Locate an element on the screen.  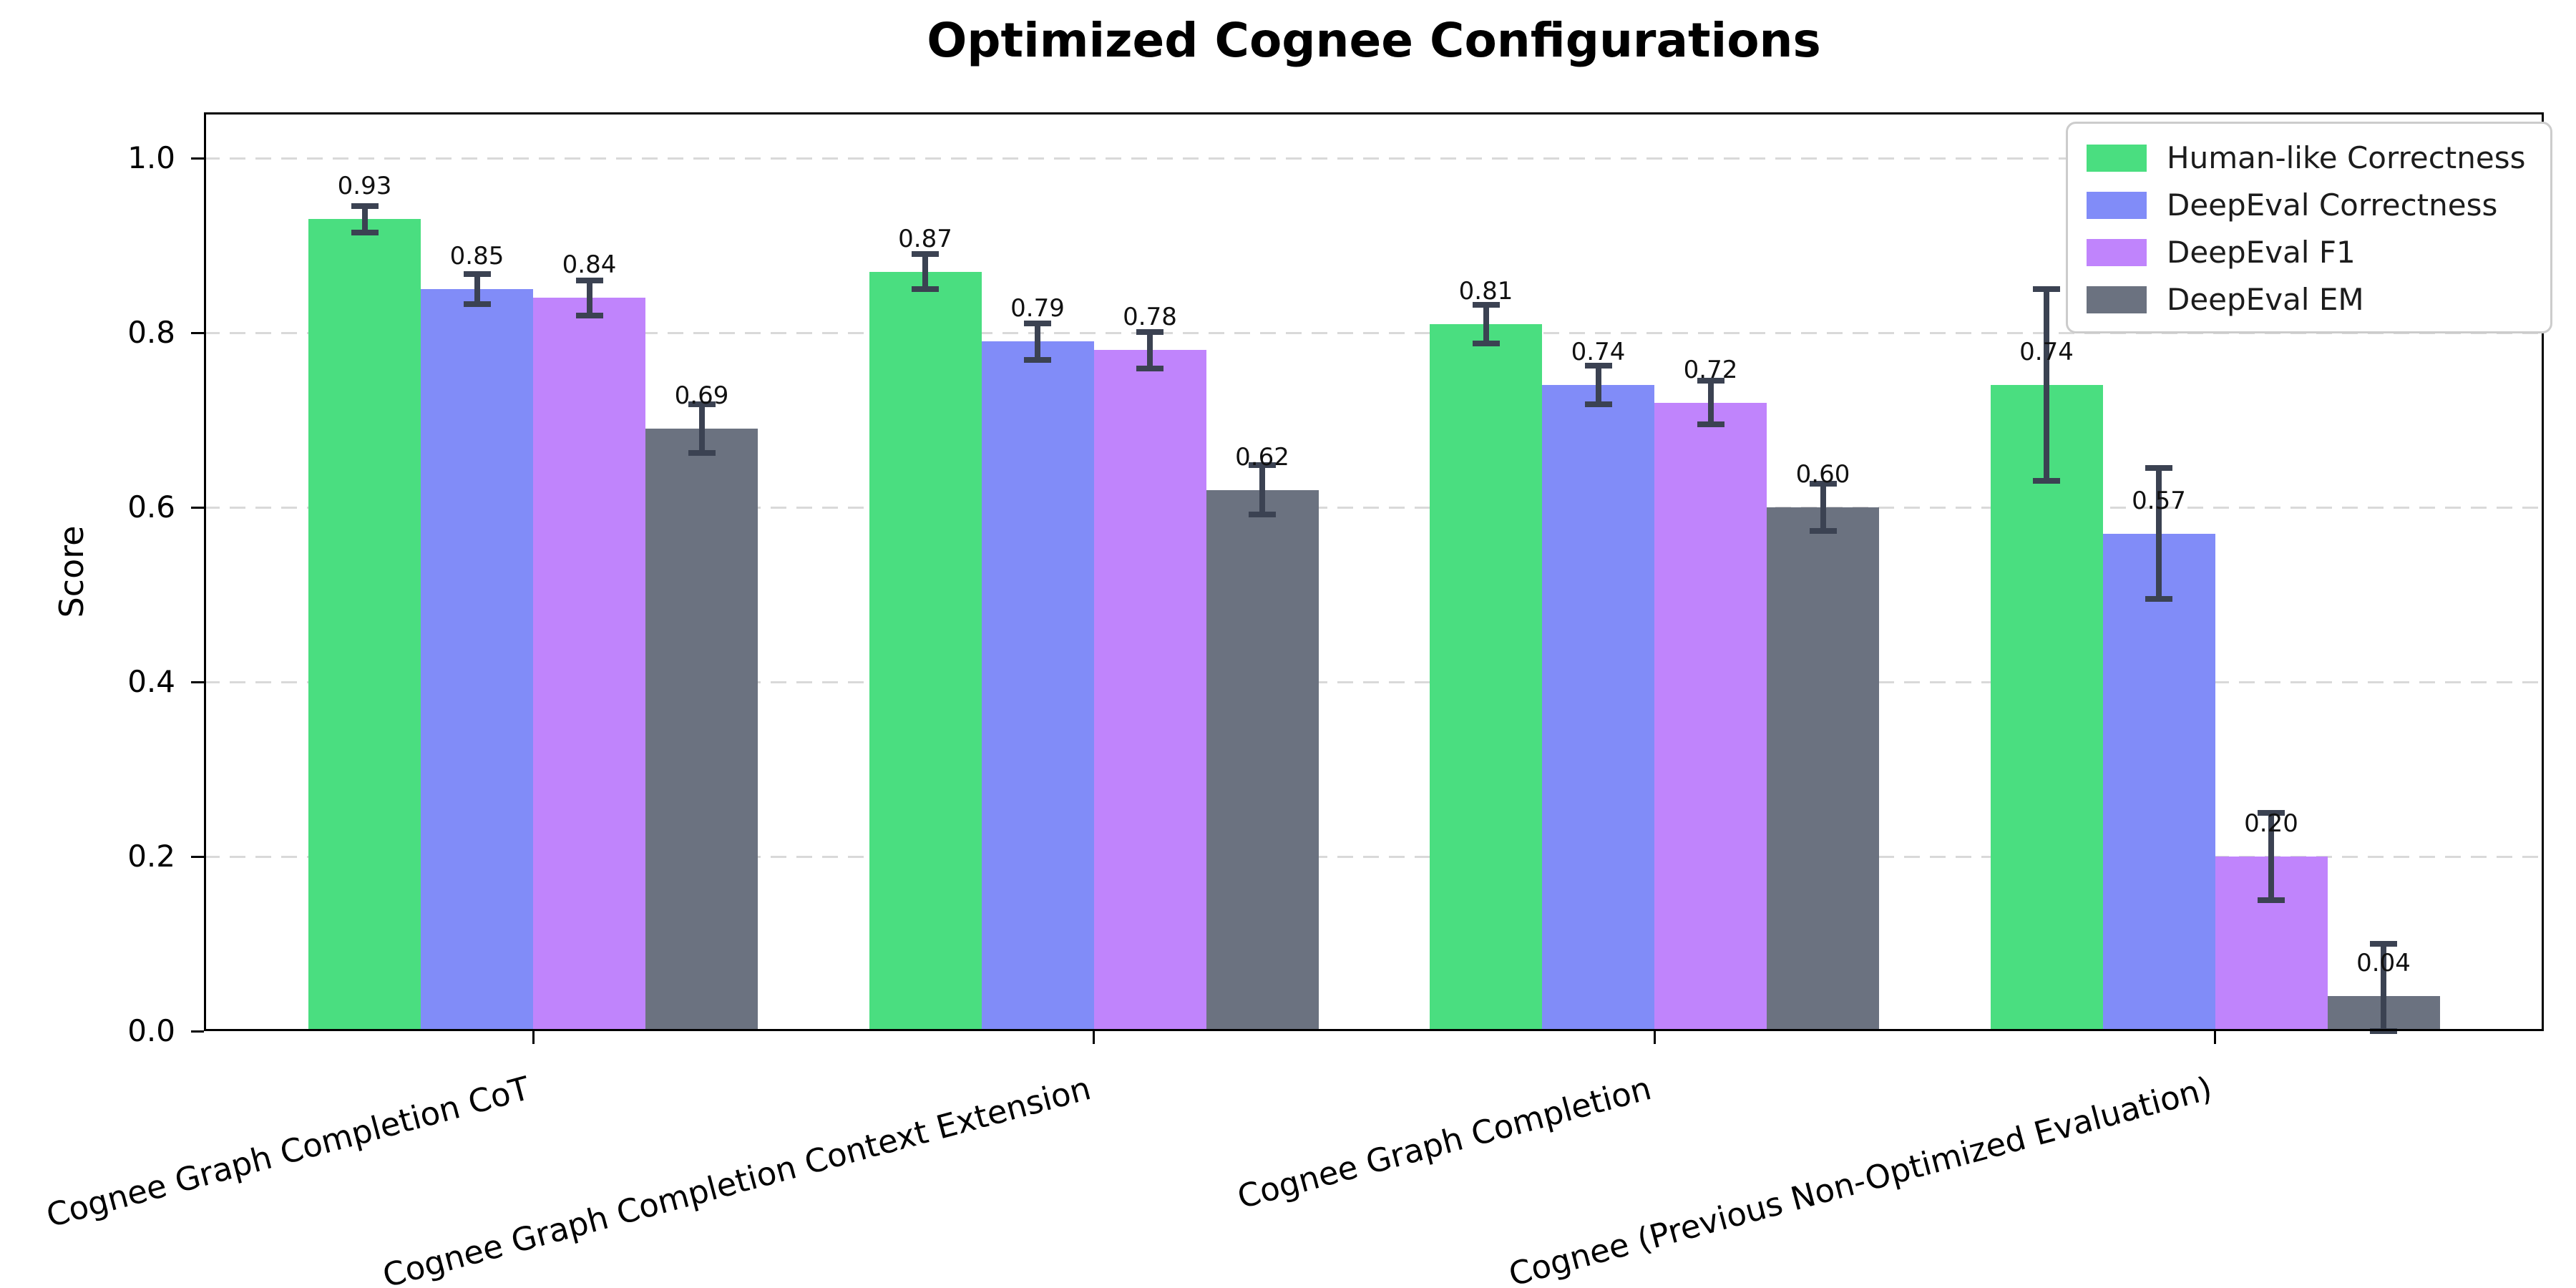
x-category-label: Cognee Graph Completion is located at coordinates (1444, 1142).